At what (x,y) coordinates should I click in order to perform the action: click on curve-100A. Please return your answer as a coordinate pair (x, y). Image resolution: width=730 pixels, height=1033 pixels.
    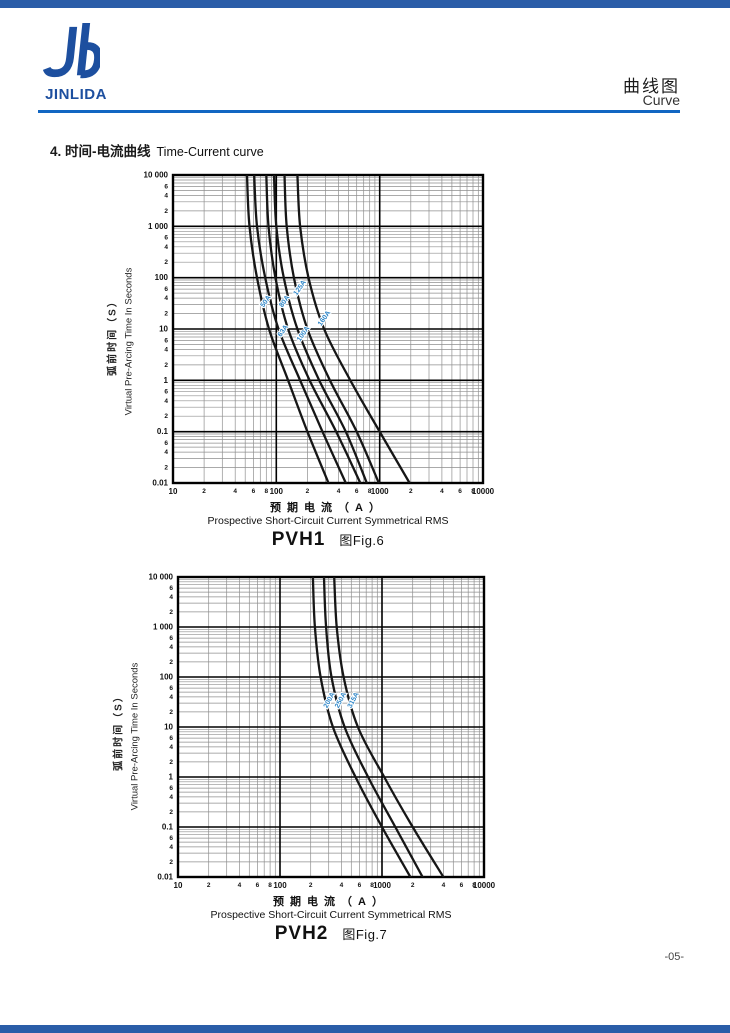
    Looking at the image, I should click on (320, 329).